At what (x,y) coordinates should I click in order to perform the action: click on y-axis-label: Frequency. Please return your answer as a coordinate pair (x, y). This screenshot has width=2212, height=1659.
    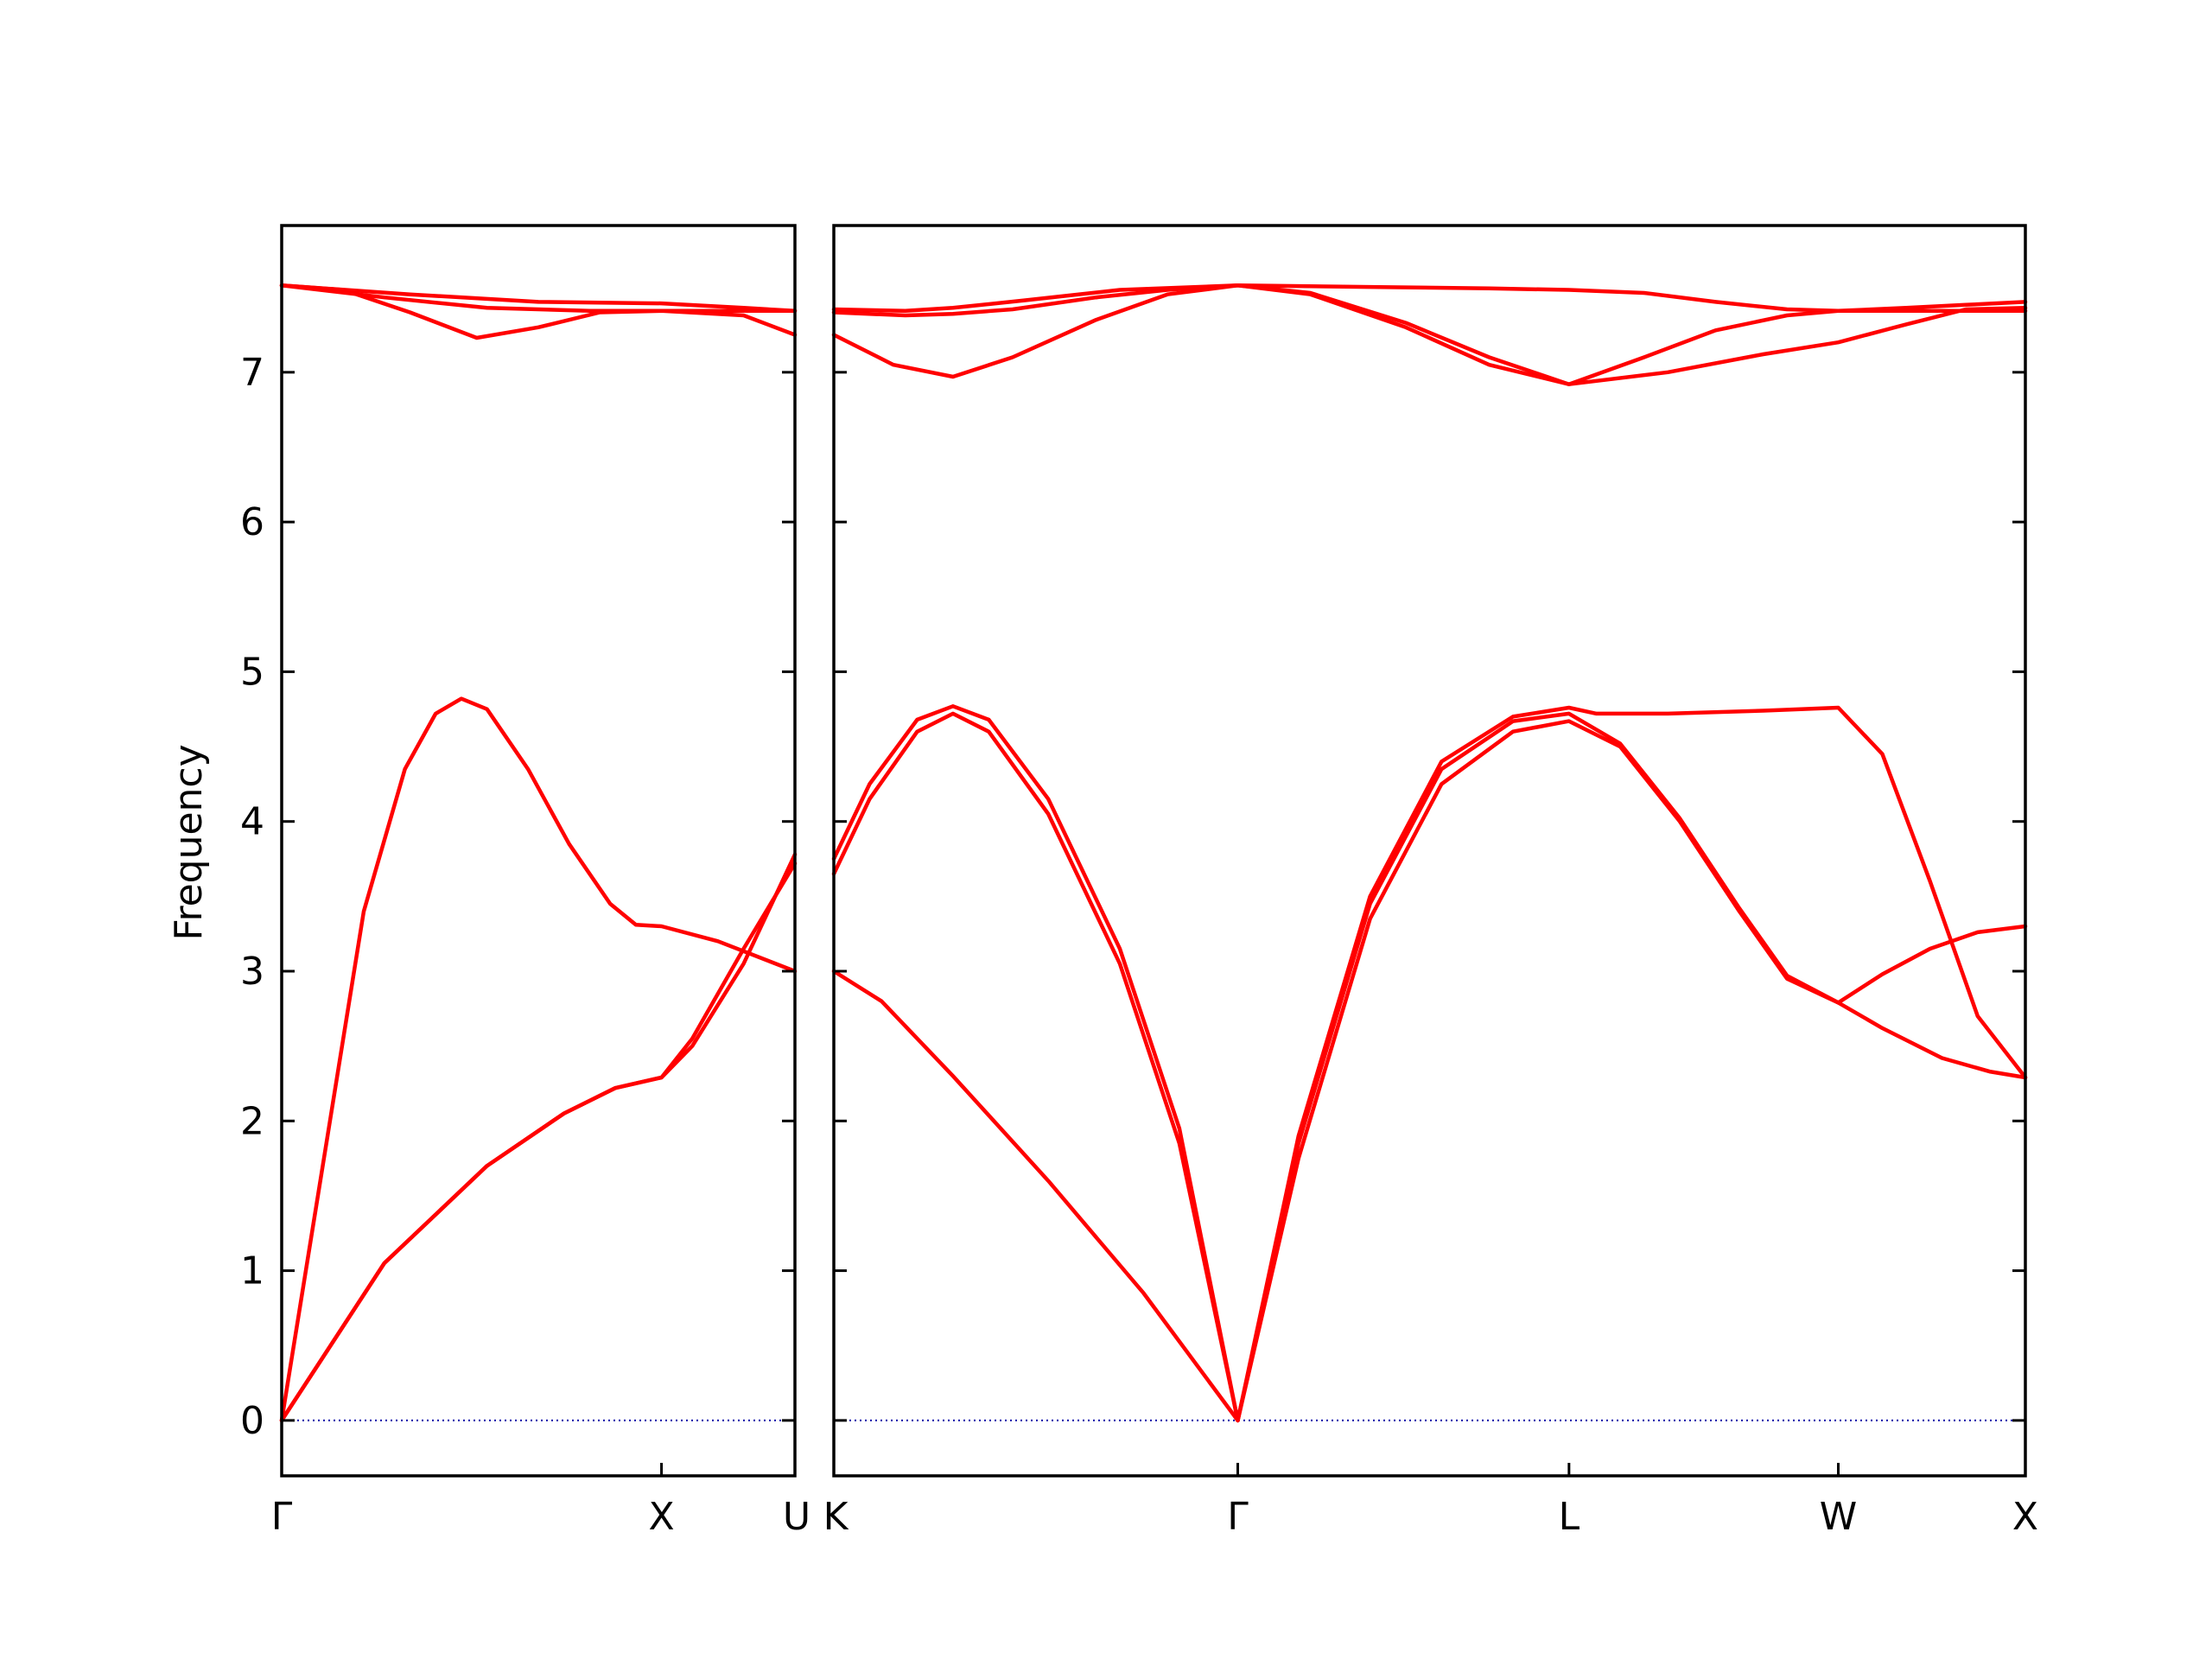
    Looking at the image, I should click on (189, 842).